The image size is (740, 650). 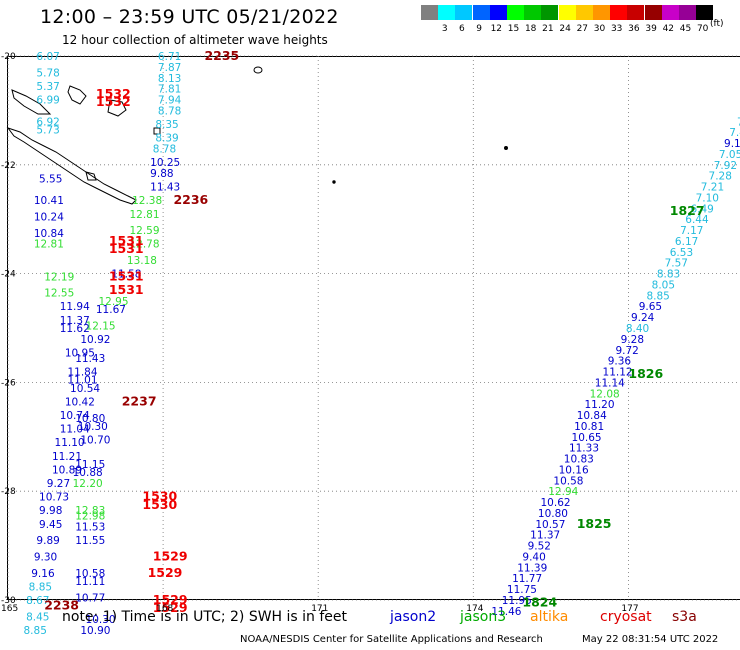 What do you see at coordinates (533, 557) in the screenshot?
I see `wave-height-value: 9.40` at bounding box center [533, 557].